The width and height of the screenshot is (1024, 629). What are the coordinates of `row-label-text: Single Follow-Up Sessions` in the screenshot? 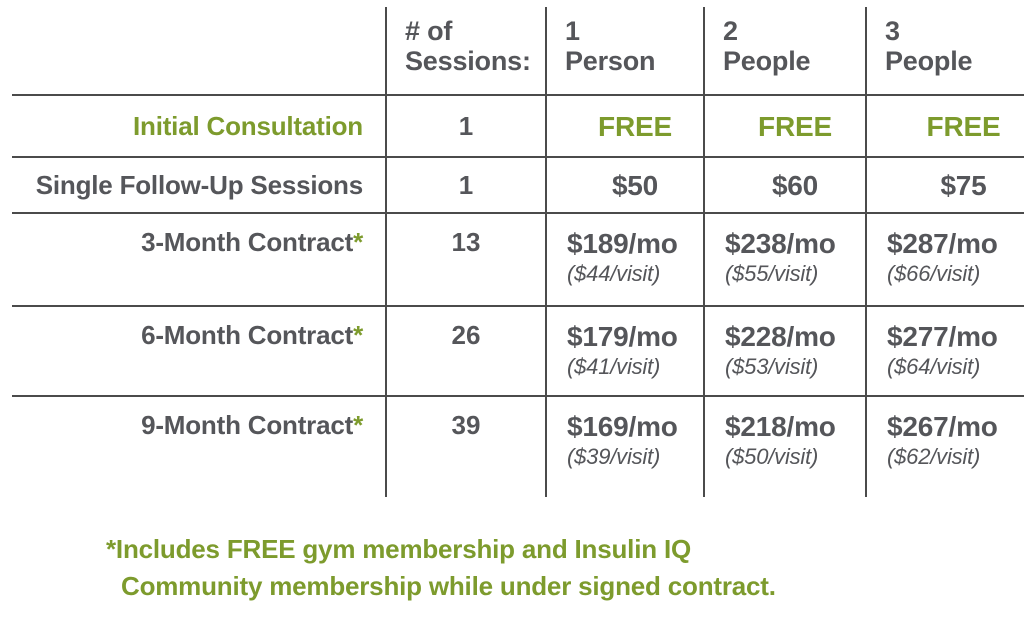 It's located at (199, 184).